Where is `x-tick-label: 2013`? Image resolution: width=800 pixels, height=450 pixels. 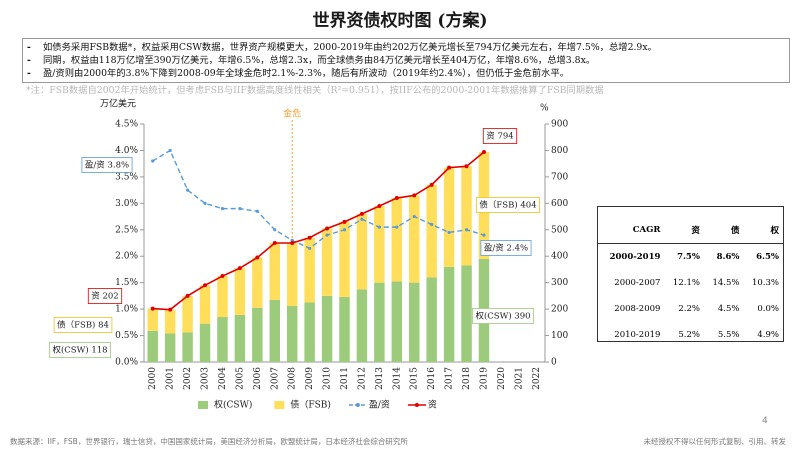
x-tick-label: 2013 is located at coordinates (380, 378).